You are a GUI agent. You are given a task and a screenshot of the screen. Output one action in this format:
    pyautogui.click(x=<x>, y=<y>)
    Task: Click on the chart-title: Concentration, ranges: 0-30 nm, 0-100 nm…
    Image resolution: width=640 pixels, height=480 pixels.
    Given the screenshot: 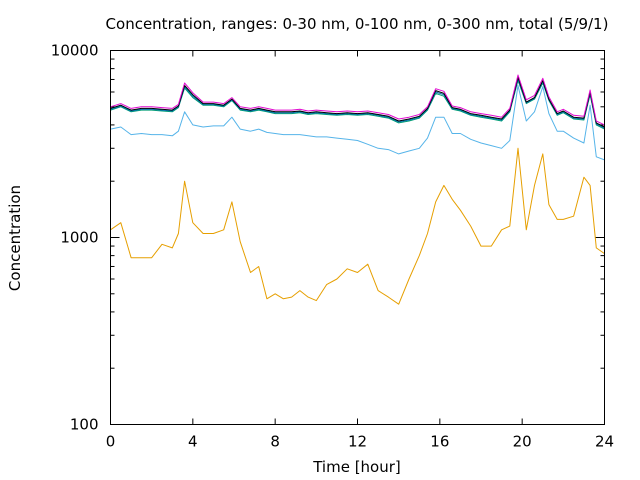 What is the action you would take?
    pyautogui.click(x=357, y=24)
    